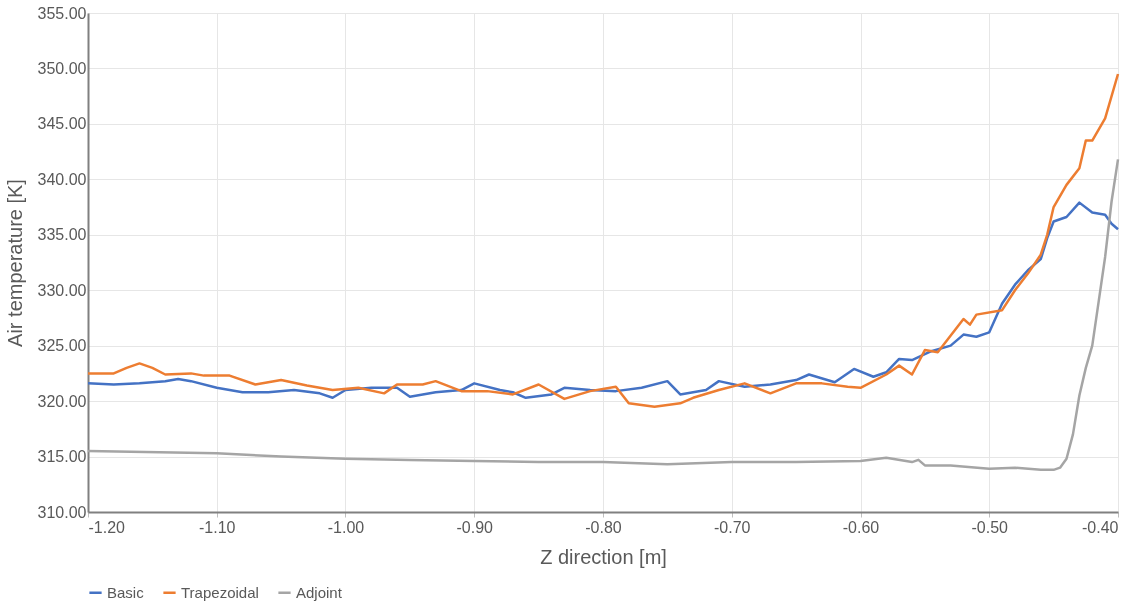  I want to click on y-tick-label: 350.00, so click(62, 68).